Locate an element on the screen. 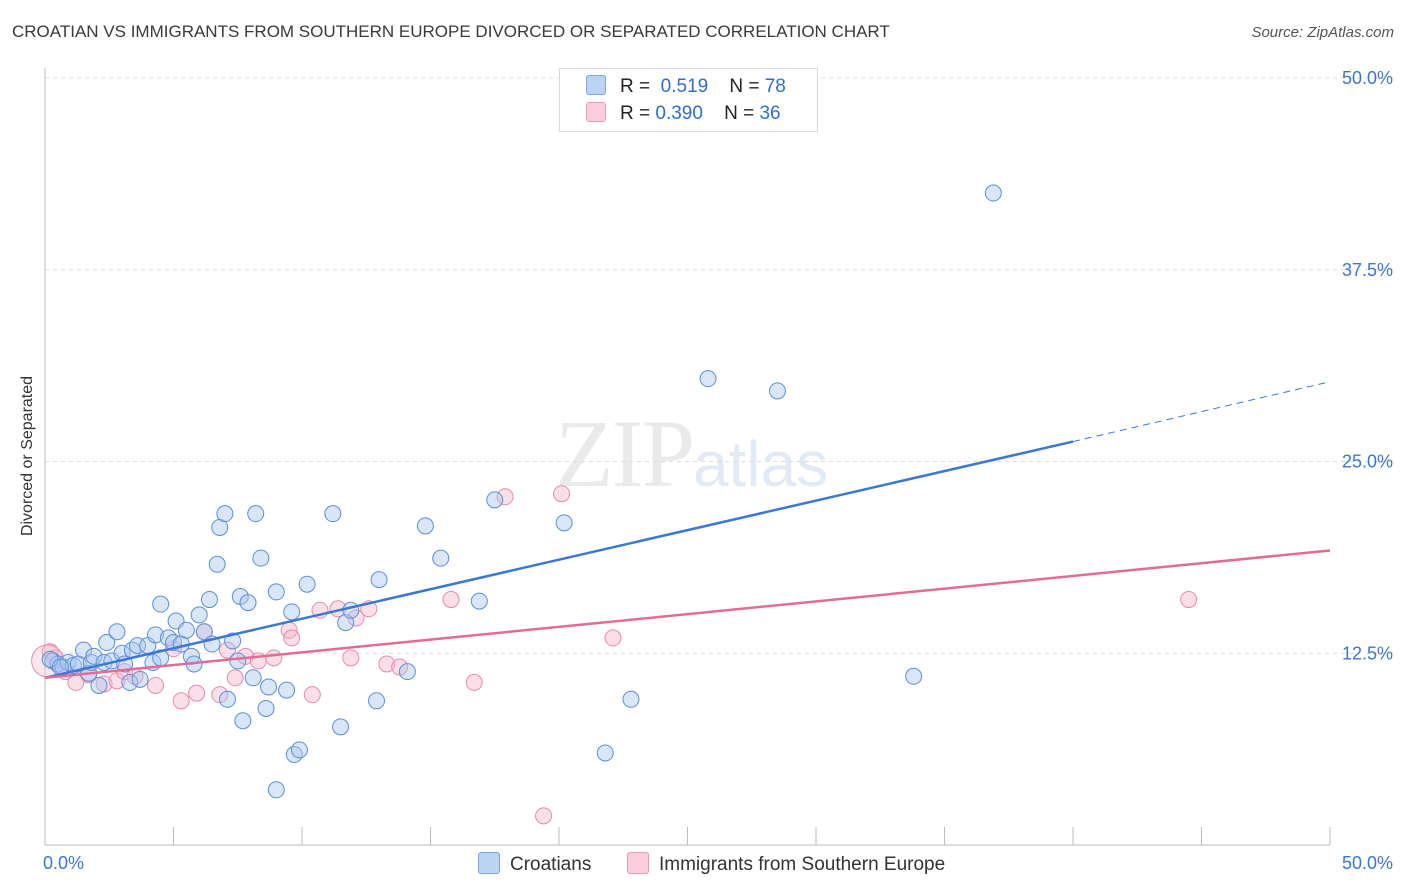 This screenshot has height=892, width=1406. watermark-atlas: atlas is located at coordinates (761, 464).